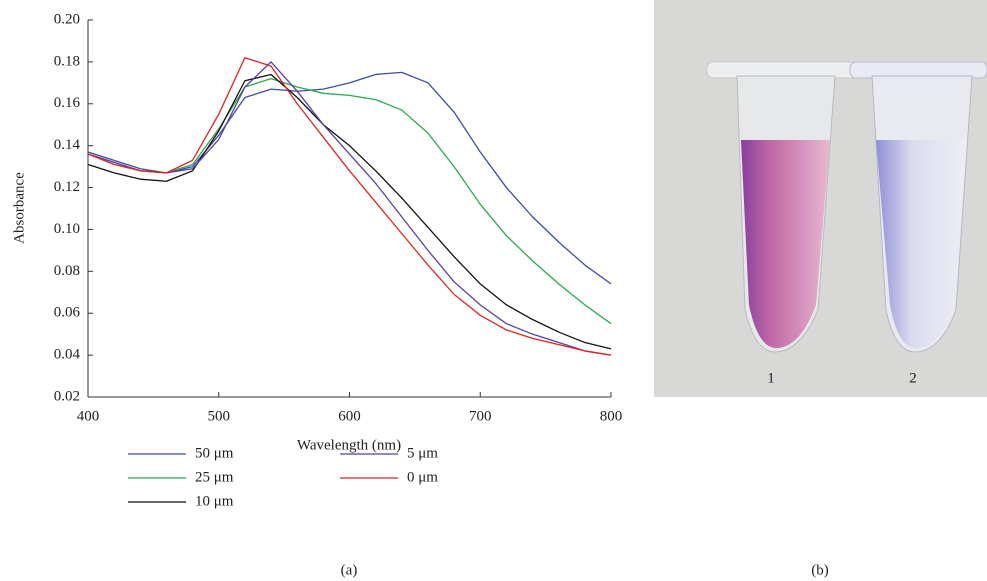  I want to click on y-tick-label: 0.02, so click(67, 396).